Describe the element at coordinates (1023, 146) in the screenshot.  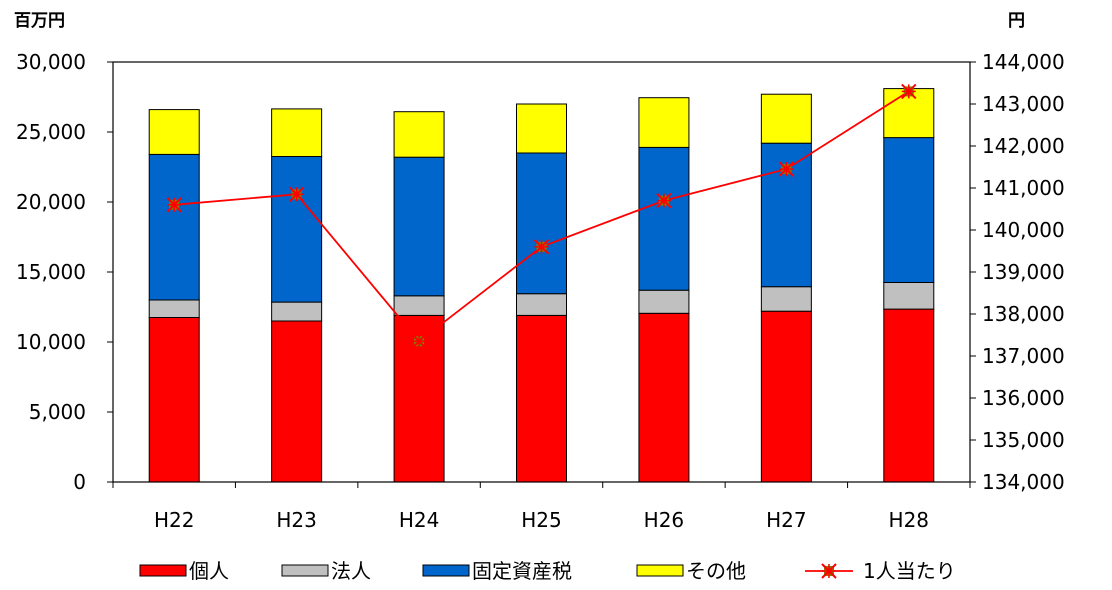
I see `right-tick-label: 142,000` at that location.